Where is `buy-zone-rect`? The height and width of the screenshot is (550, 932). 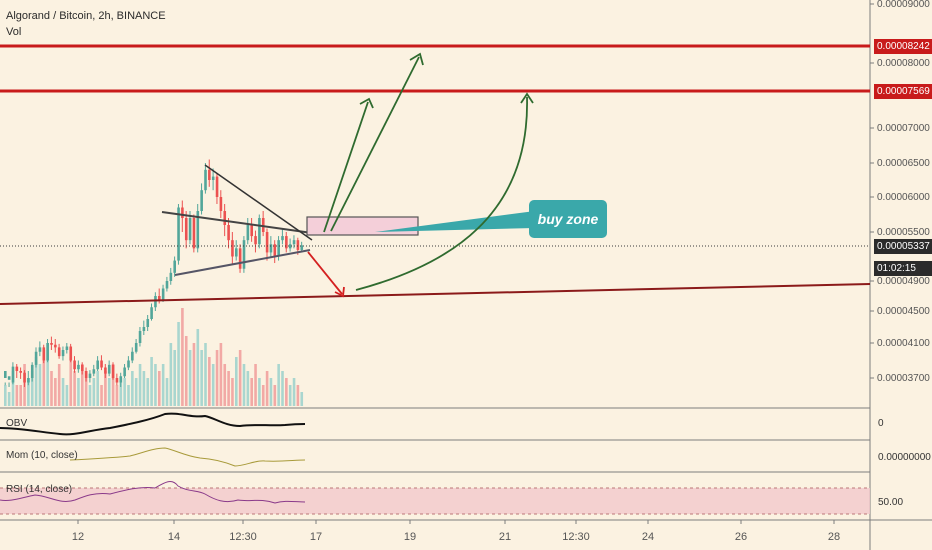
buy-zone-rect is located at coordinates (362, 226).